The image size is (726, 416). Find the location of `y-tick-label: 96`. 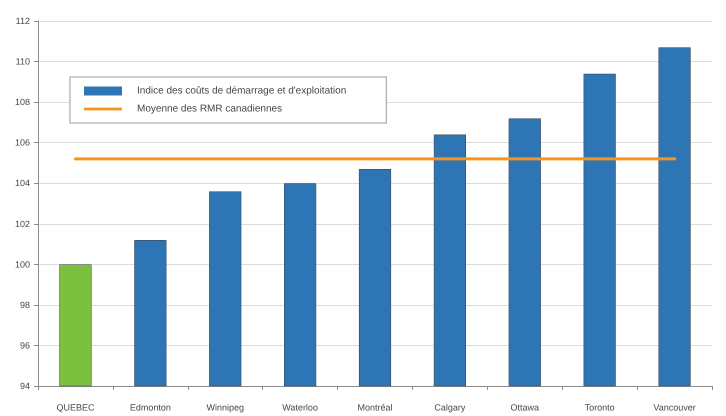

y-tick-label: 96 is located at coordinates (25, 345).